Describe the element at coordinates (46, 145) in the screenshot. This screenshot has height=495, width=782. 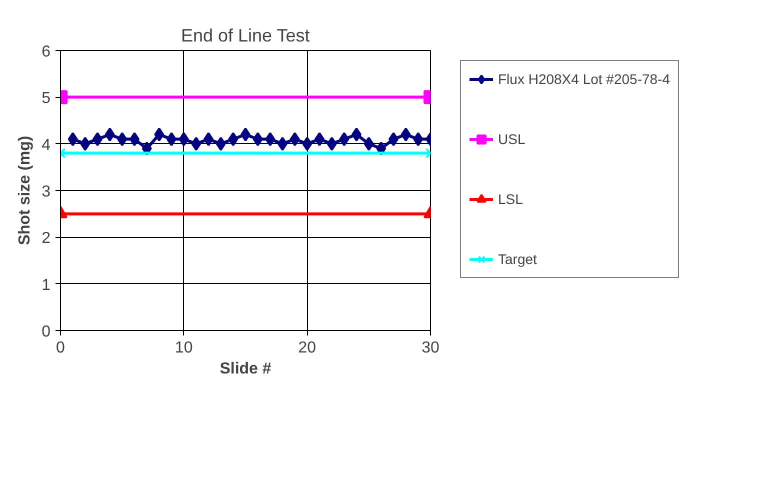
I see `y-tick-label: 4` at that location.